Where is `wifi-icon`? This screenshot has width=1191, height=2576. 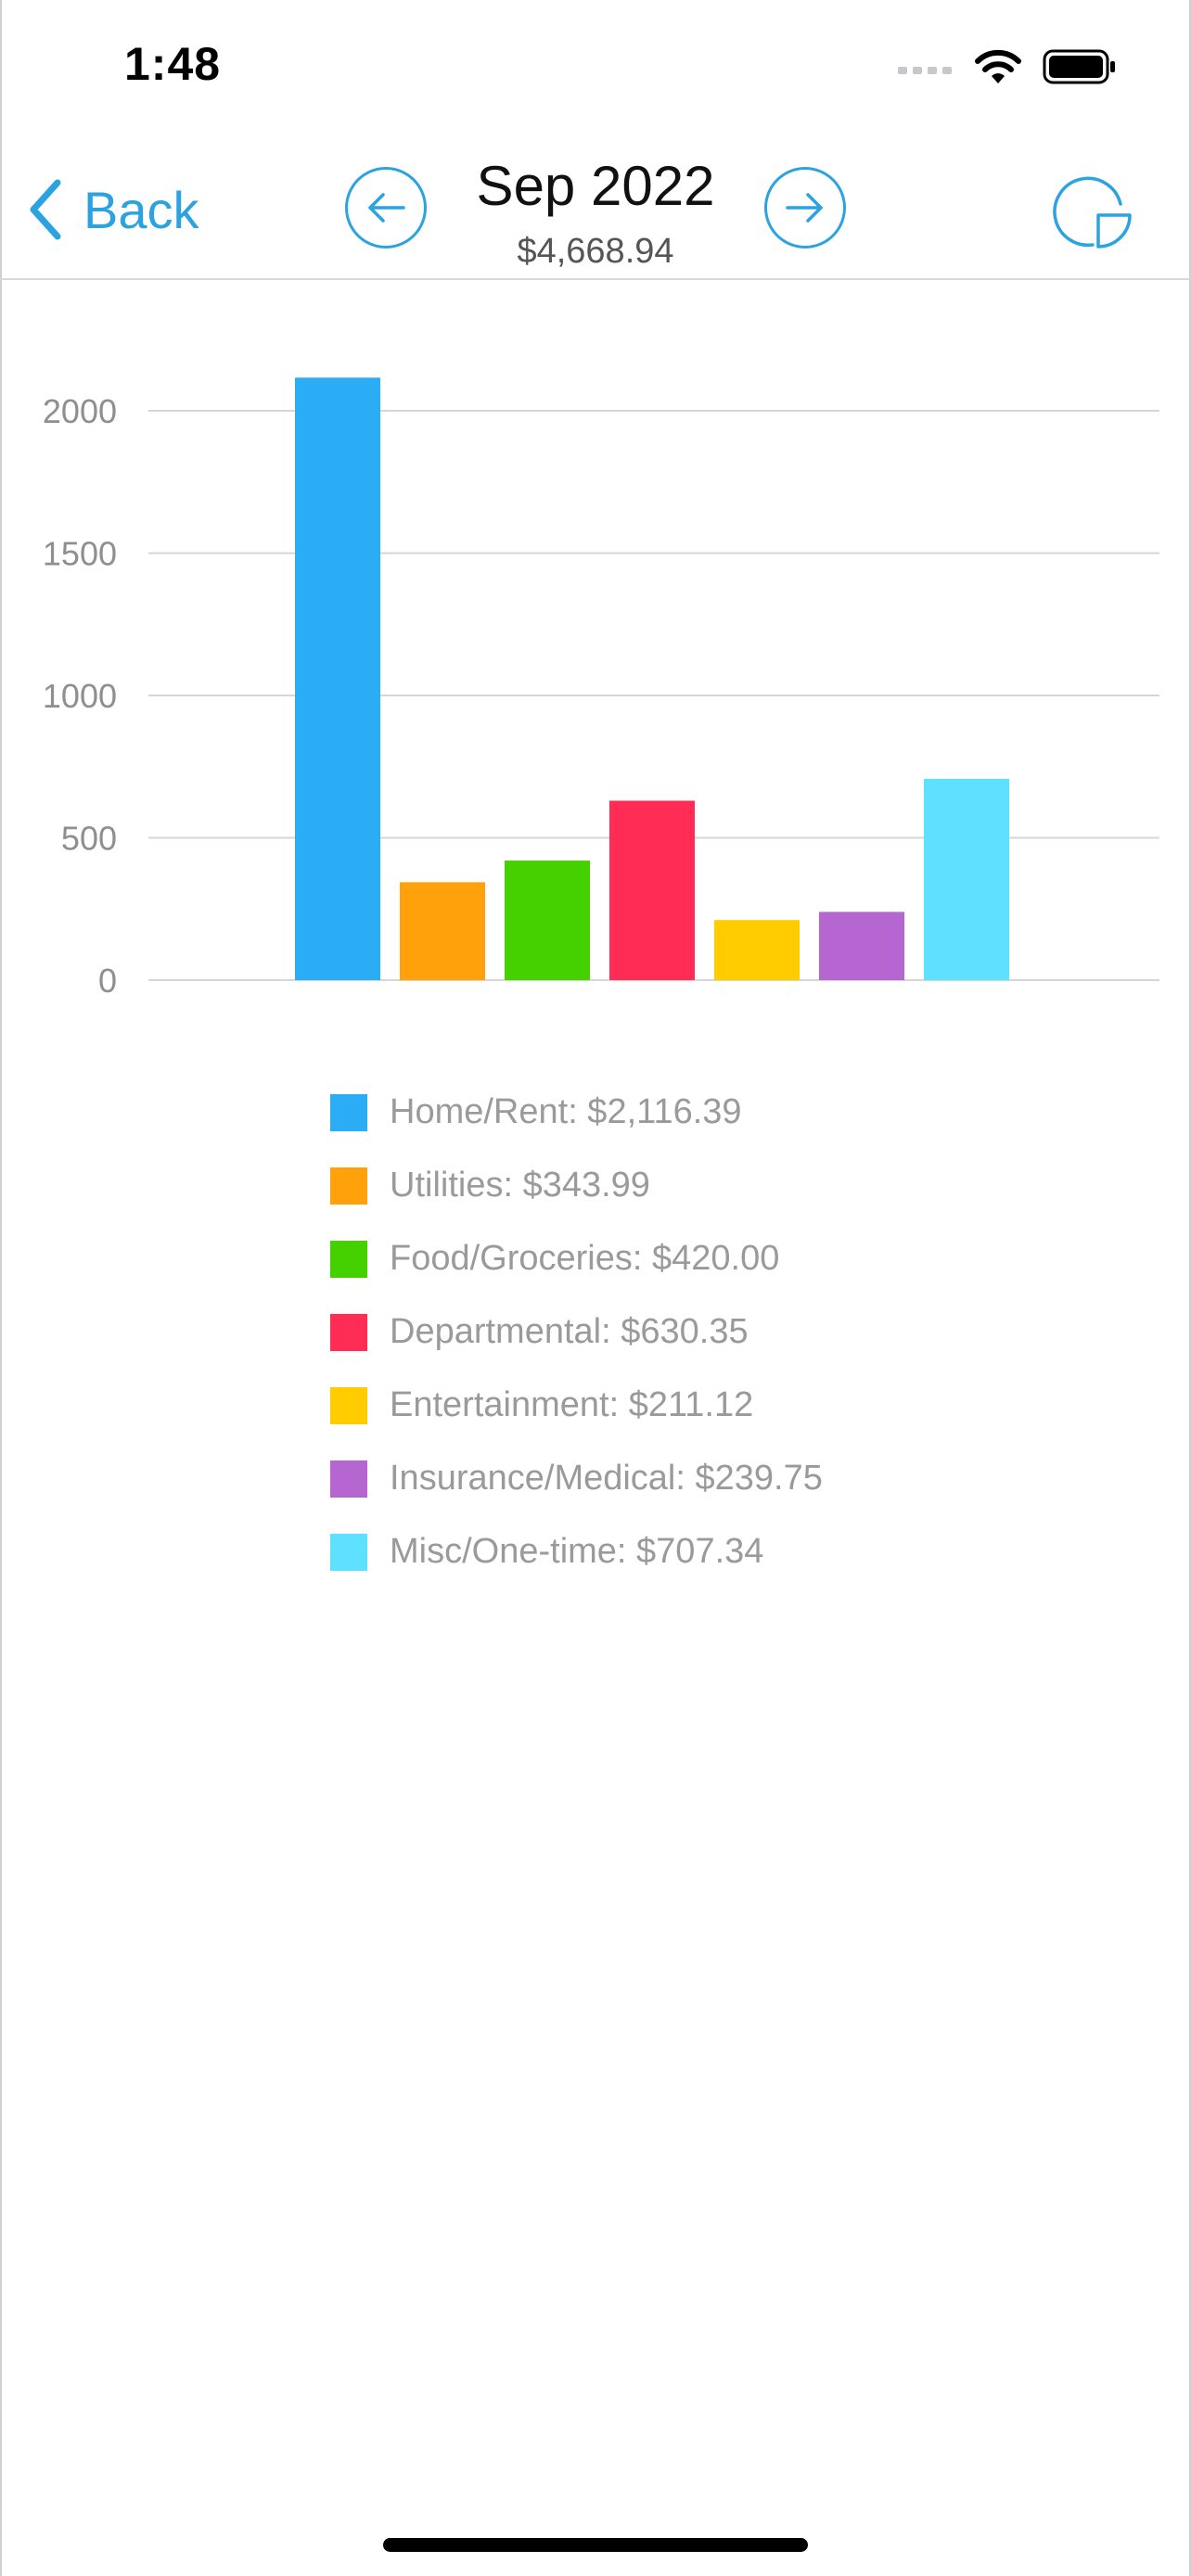 wifi-icon is located at coordinates (998, 66).